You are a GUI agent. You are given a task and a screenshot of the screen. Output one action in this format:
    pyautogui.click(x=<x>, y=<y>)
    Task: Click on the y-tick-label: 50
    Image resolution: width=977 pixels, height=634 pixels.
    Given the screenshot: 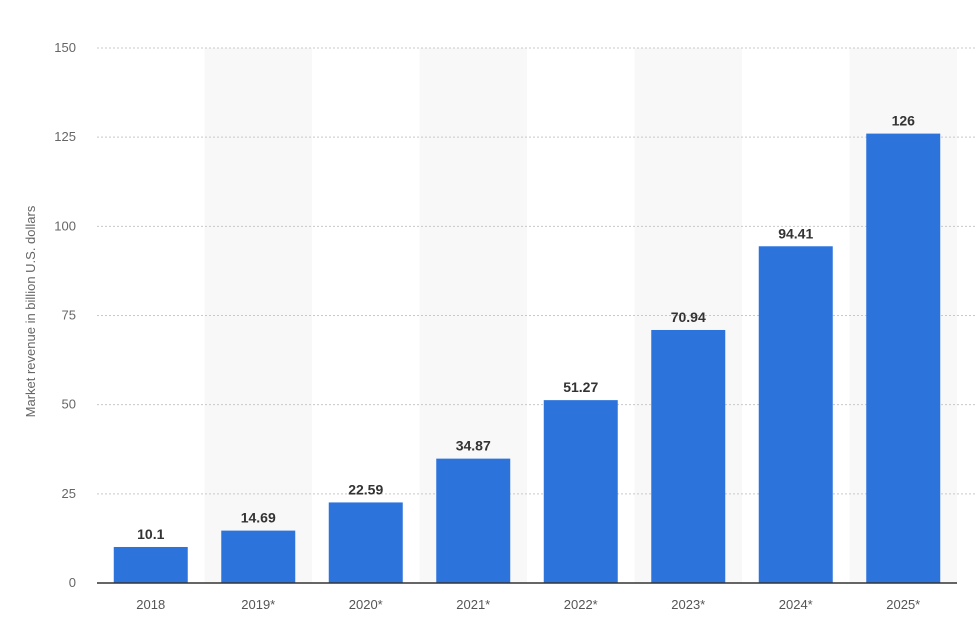 What is the action you would take?
    pyautogui.click(x=69, y=404)
    